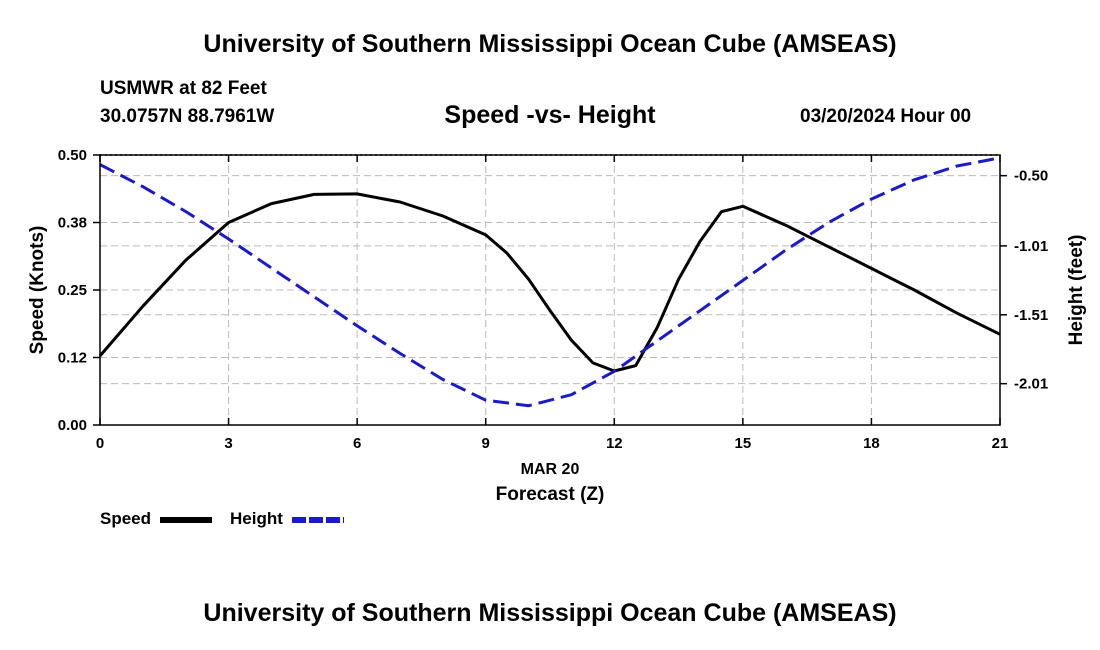 Image resolution: width=1100 pixels, height=650 pixels. Describe the element at coordinates (357, 443) in the screenshot. I see `x-tick-label: 6` at that location.